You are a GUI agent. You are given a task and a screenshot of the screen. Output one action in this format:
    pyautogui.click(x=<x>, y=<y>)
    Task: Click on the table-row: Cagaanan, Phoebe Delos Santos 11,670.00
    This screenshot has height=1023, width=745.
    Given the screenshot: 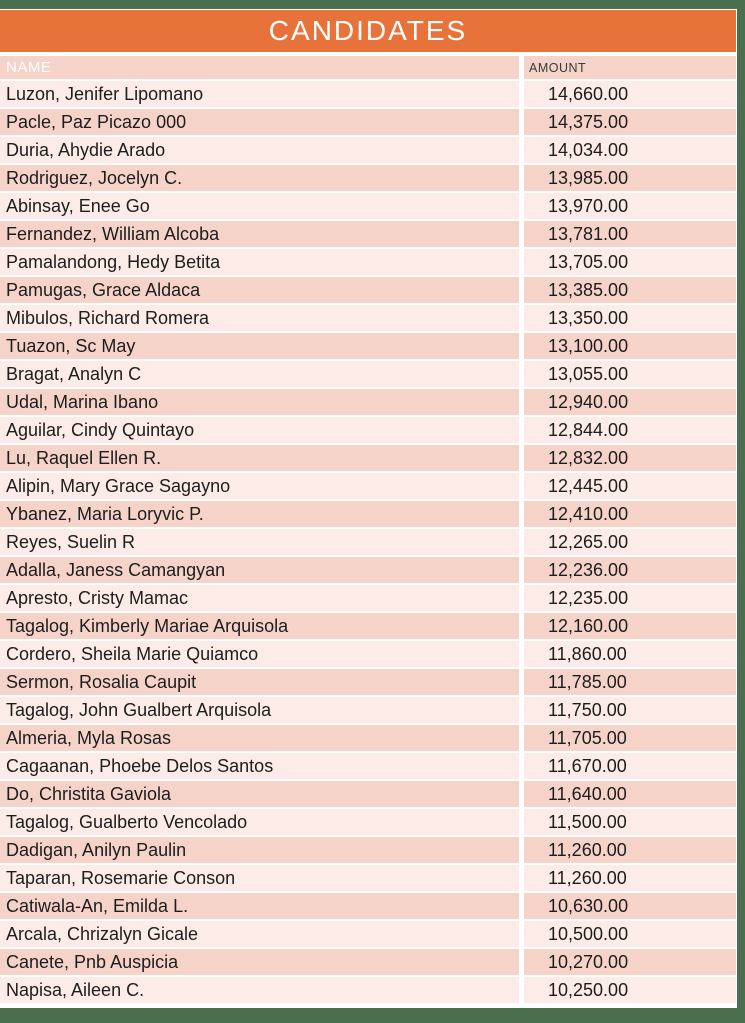 What is the action you would take?
    pyautogui.click(x=368, y=766)
    